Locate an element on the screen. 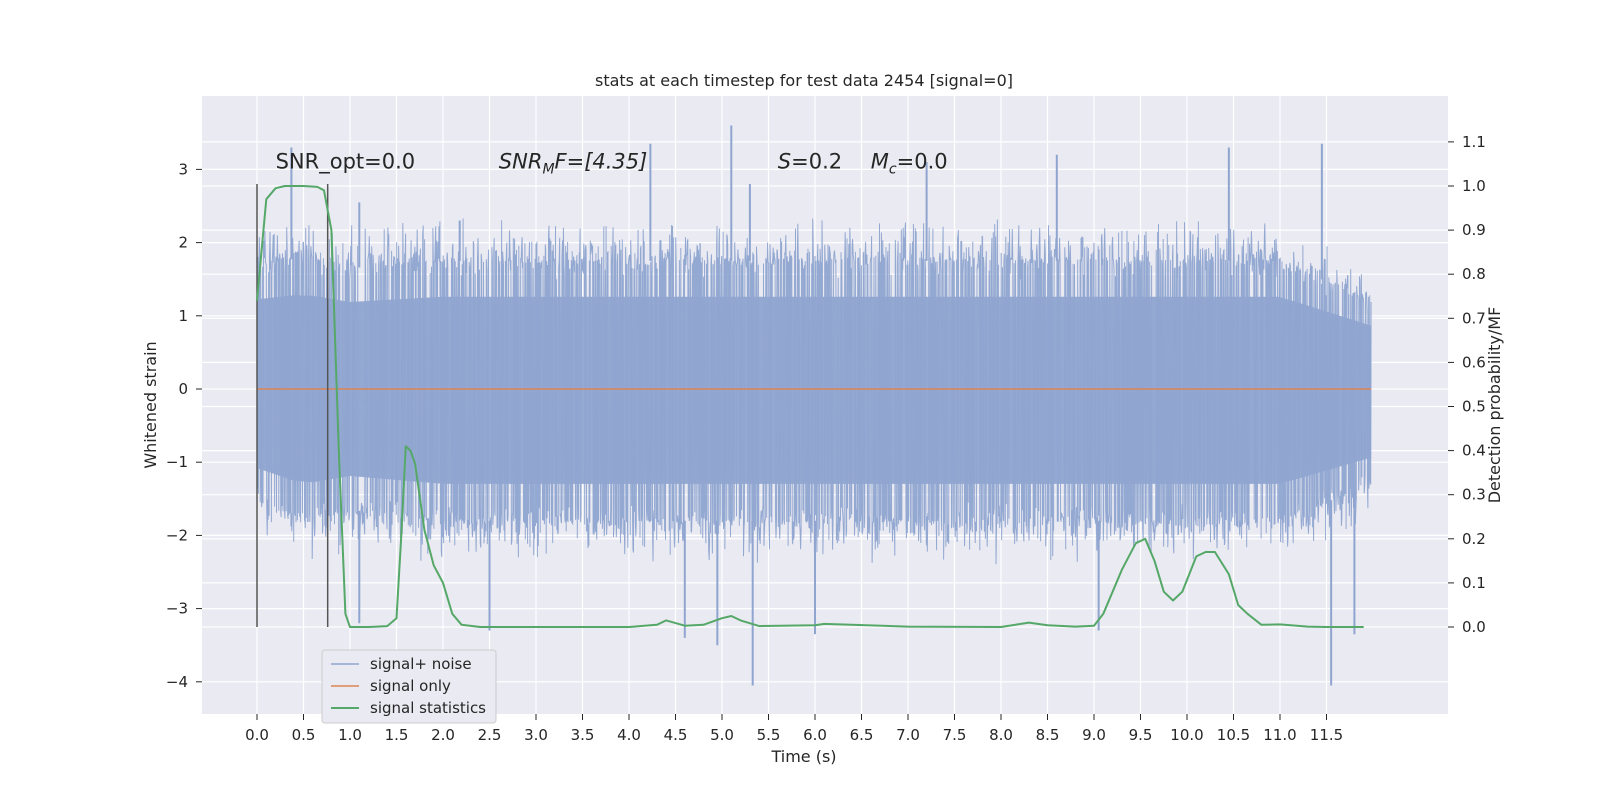 This screenshot has width=1600, height=800. snr-mf-annotation: SNRMF=[4.35] is located at coordinates (573, 163).